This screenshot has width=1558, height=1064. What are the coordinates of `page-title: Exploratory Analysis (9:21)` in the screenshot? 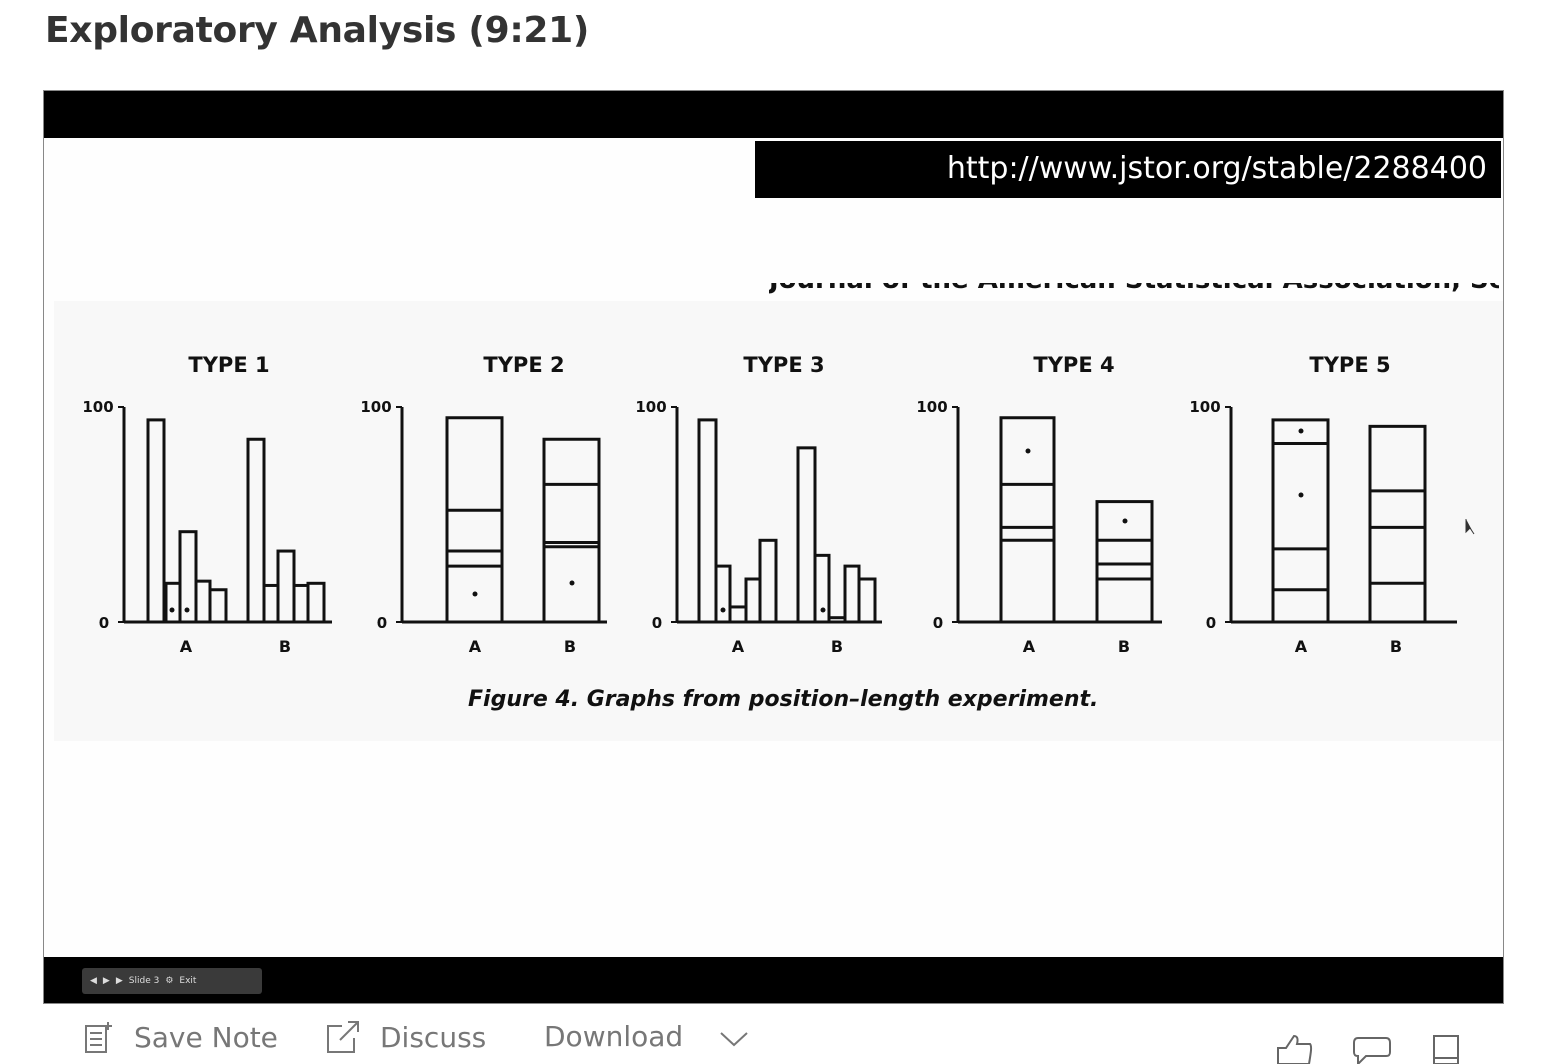 It's located at (317, 30).